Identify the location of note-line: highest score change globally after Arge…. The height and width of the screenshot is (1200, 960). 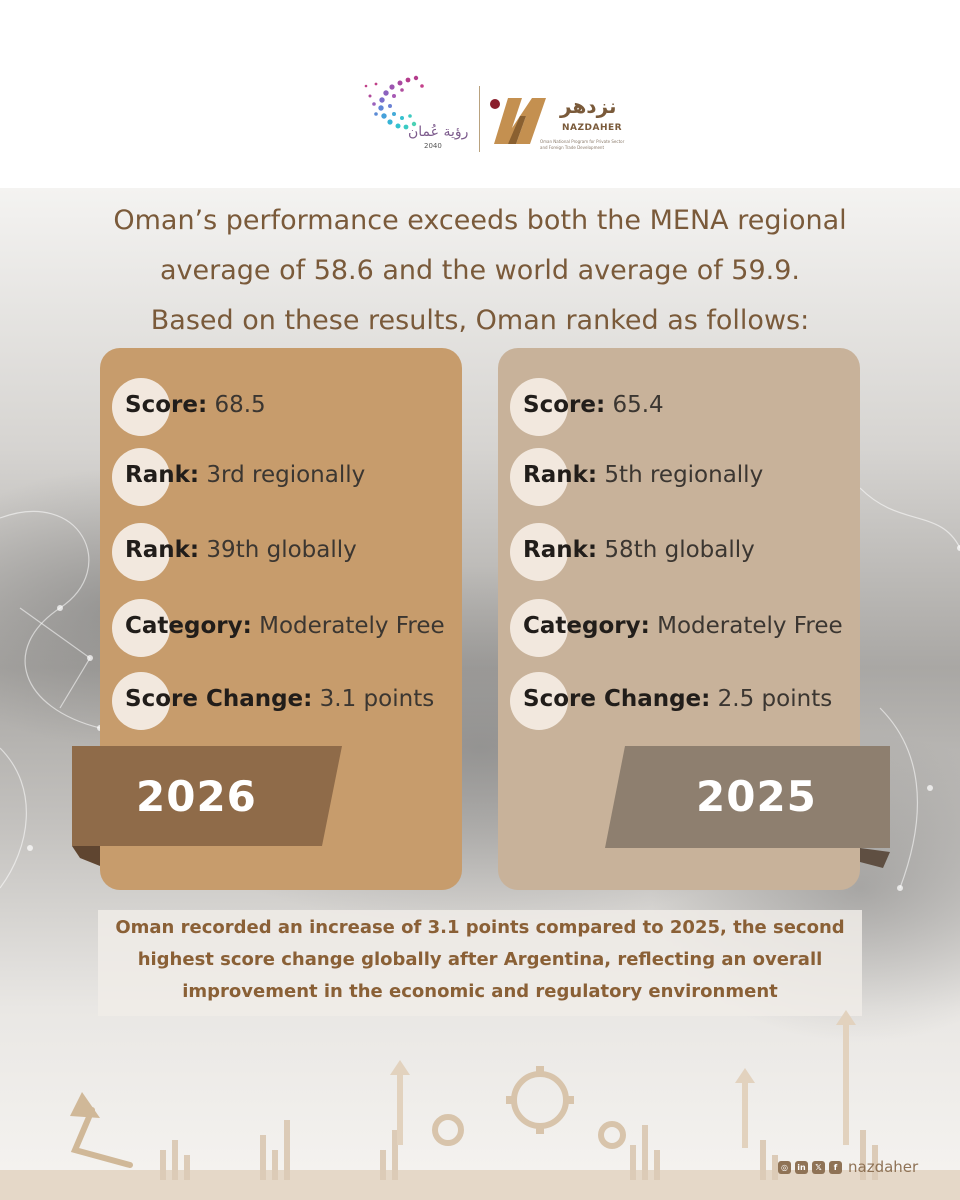
(480, 959).